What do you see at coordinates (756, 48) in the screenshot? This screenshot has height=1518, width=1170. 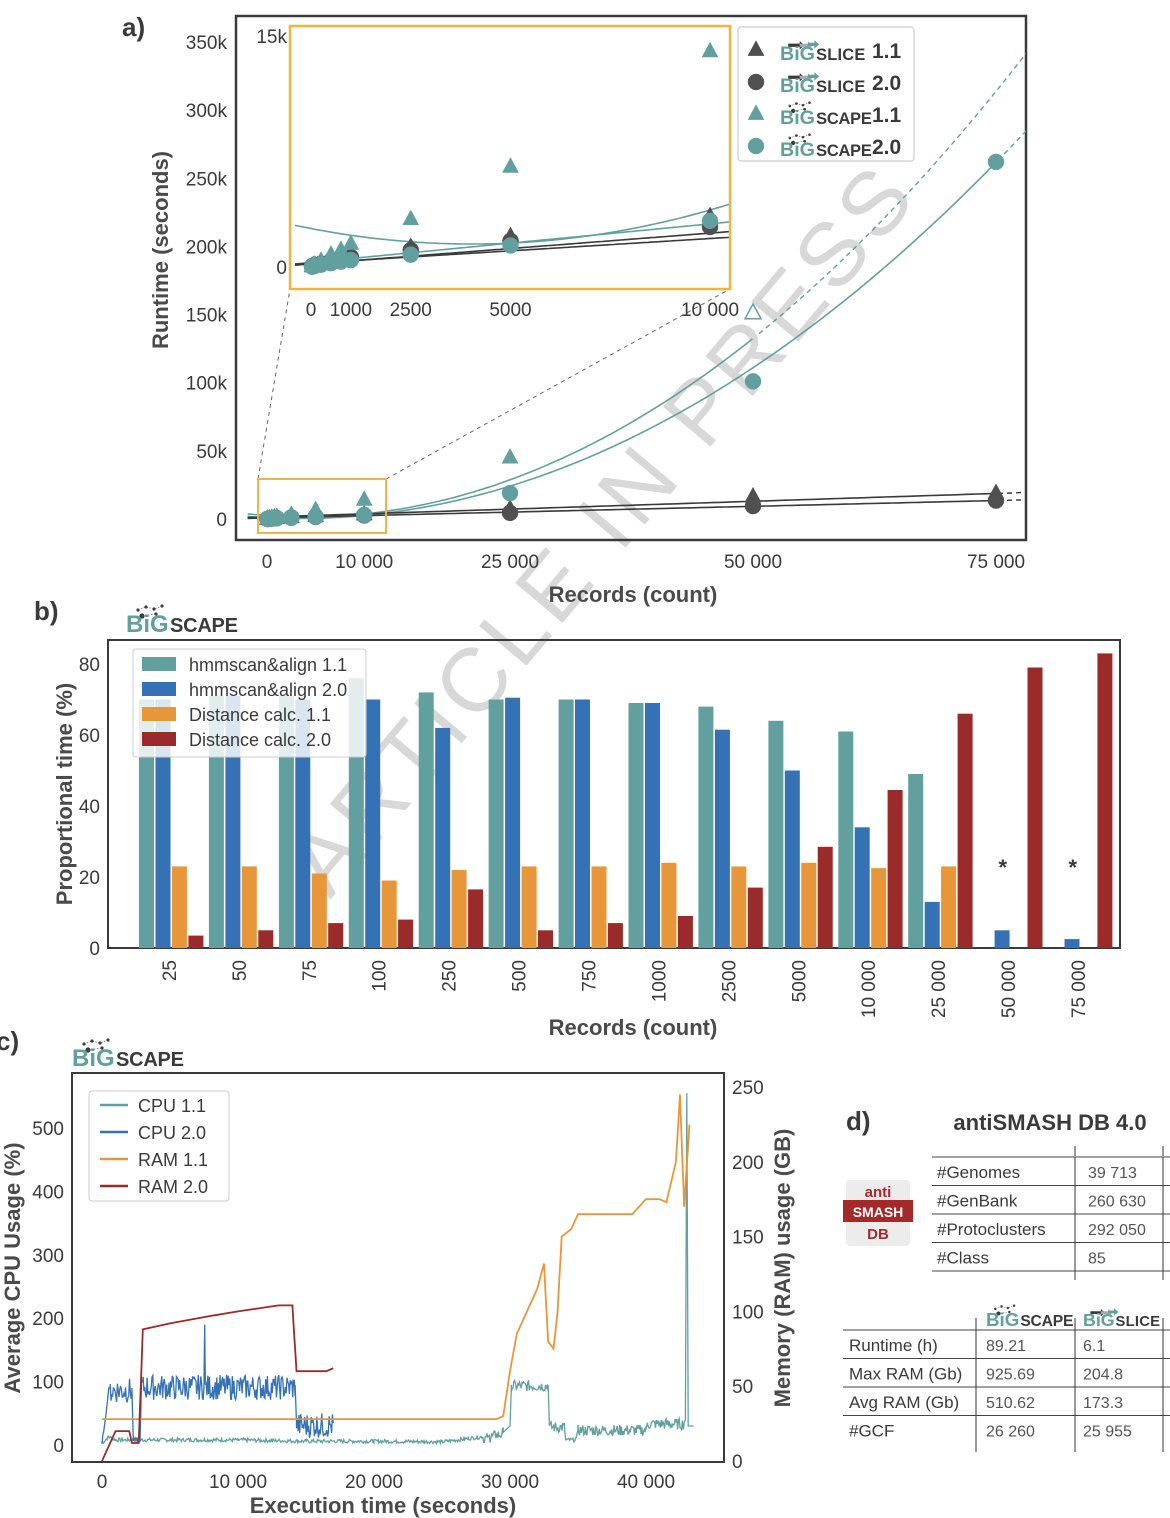 I see `legend-marker-bigslice` at bounding box center [756, 48].